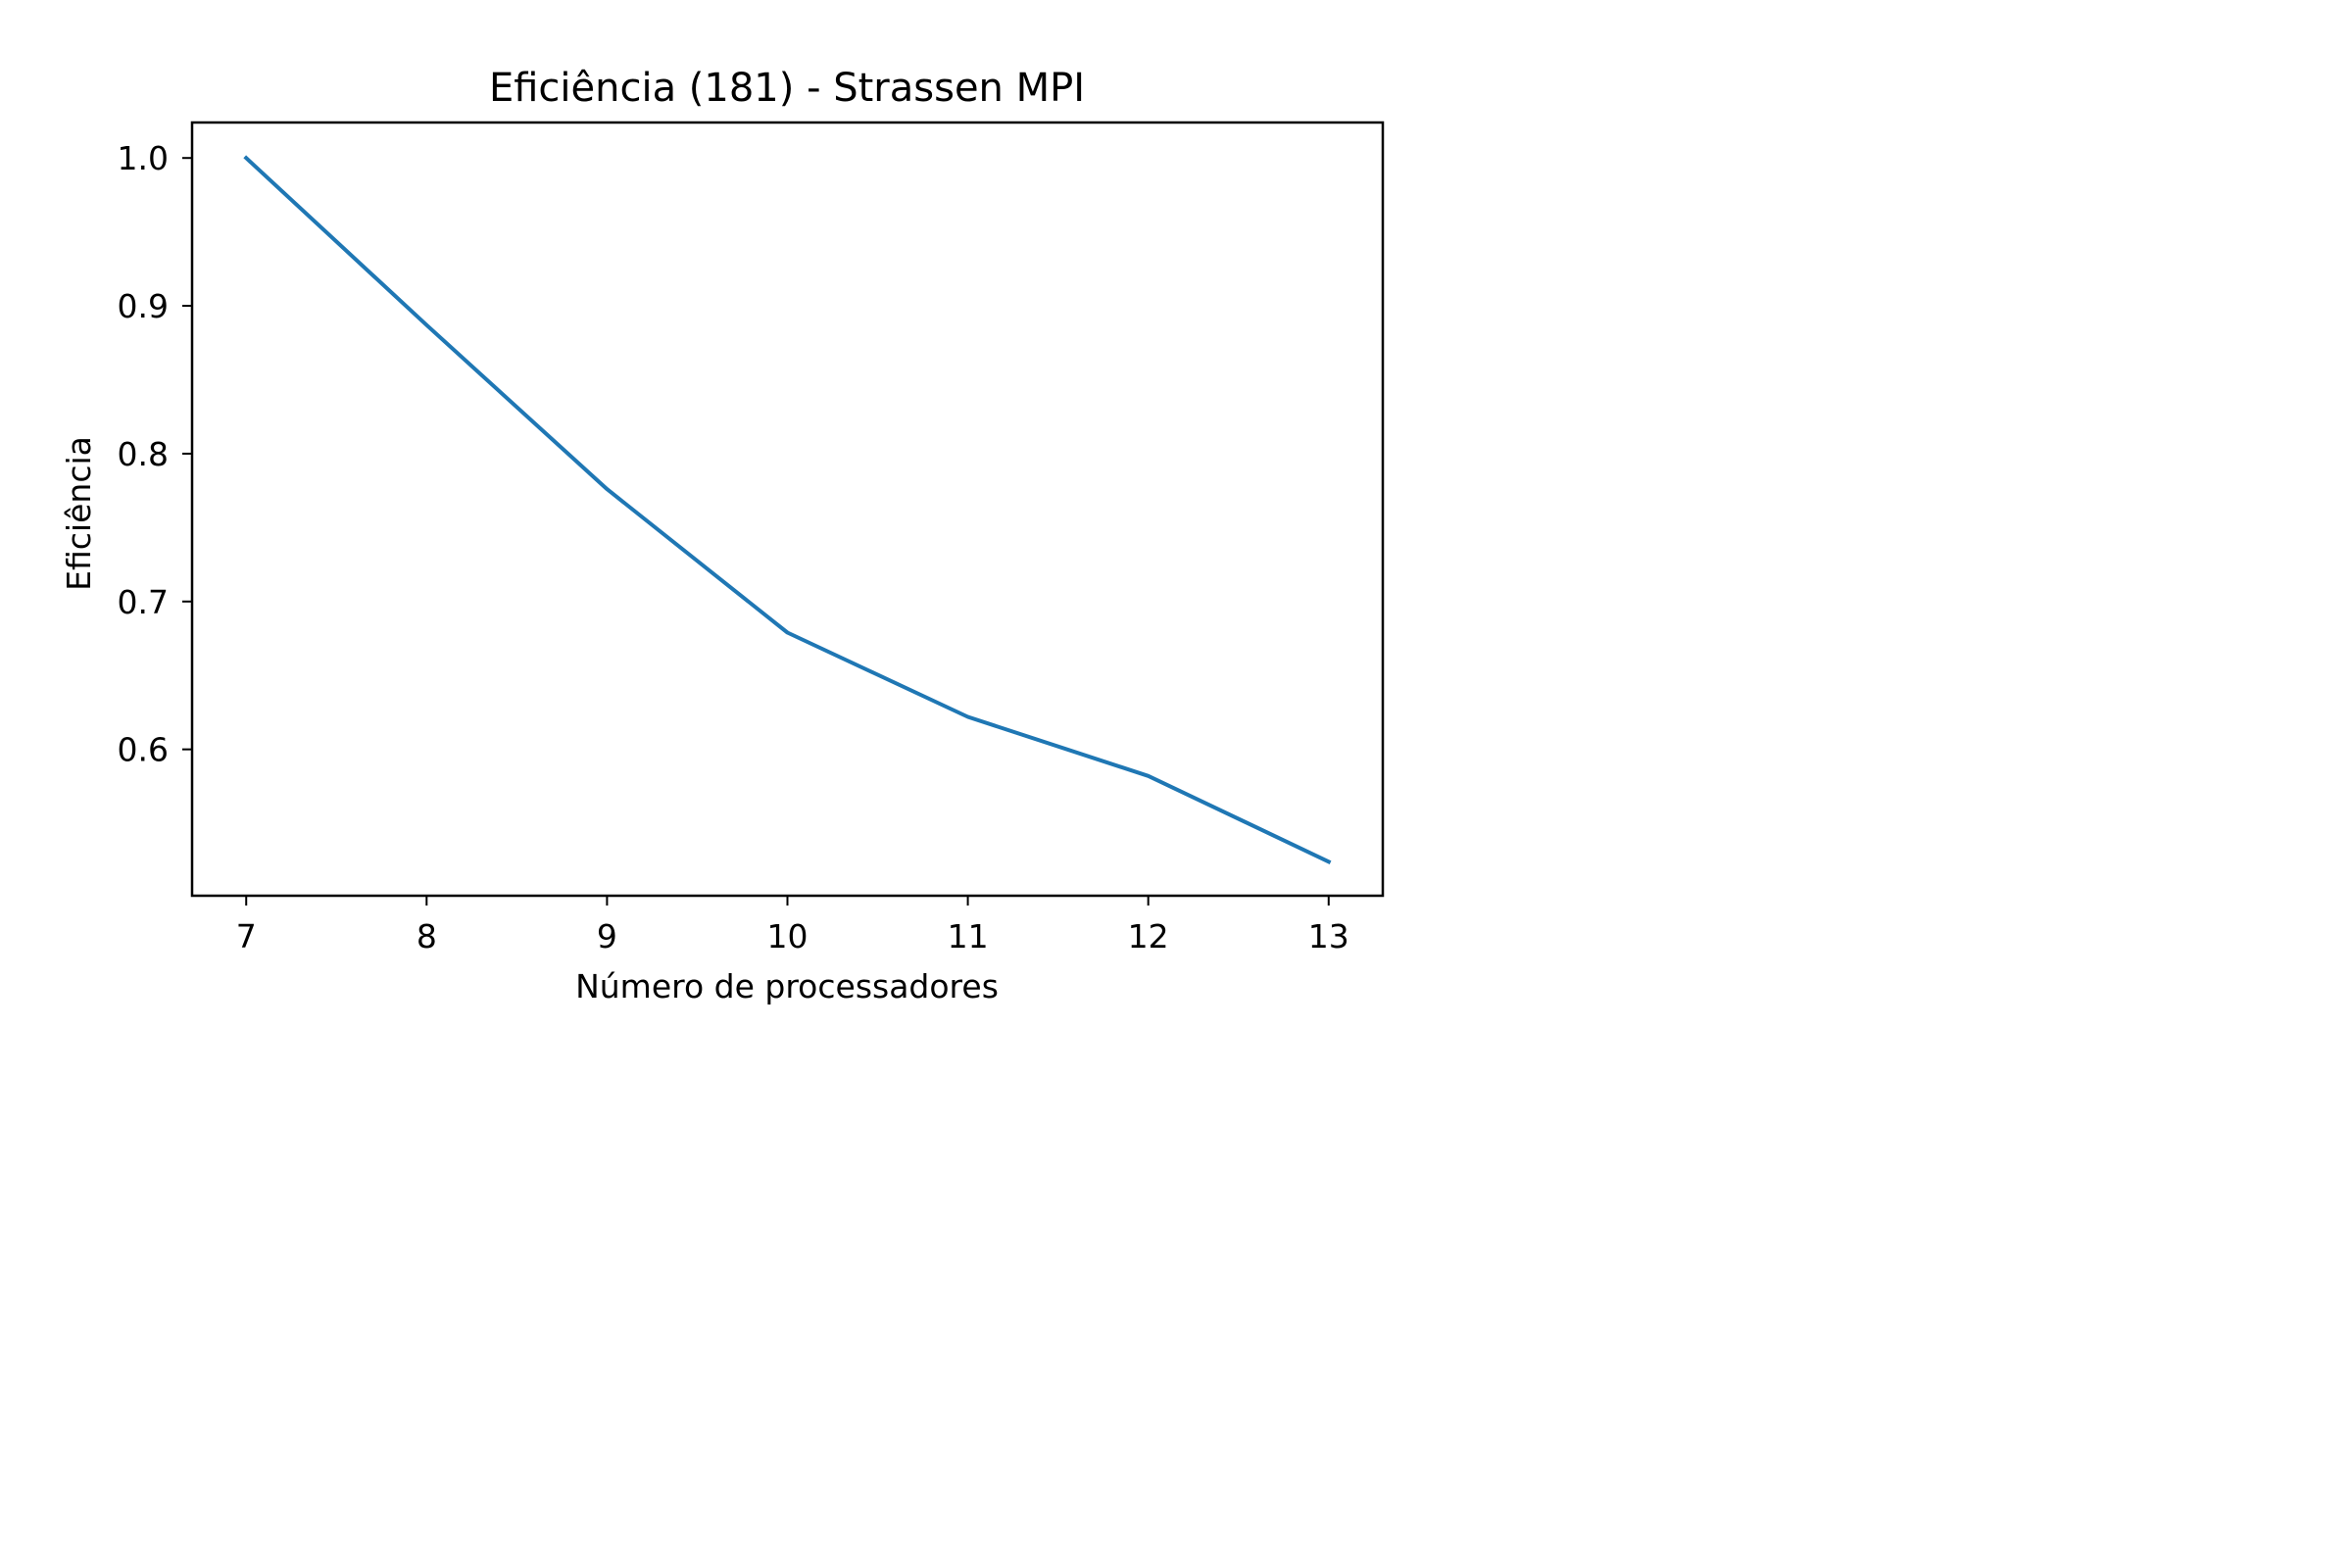 Image resolution: width=2352 pixels, height=1568 pixels. I want to click on y-tick-label: 0.6, so click(143, 750).